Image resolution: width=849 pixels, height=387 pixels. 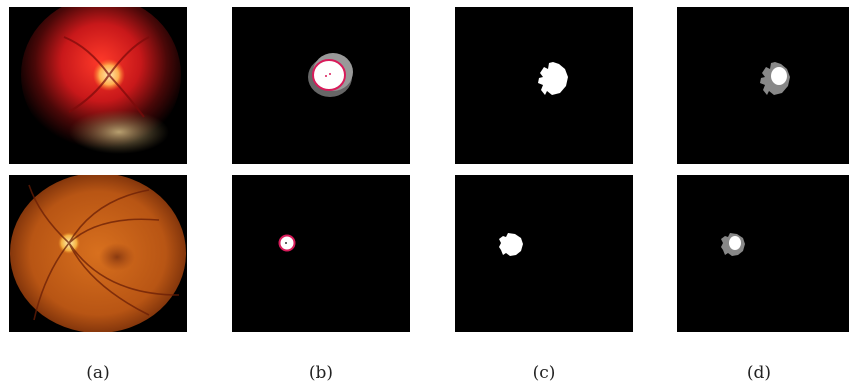 I want to click on fundus-image-row2, so click(x=98, y=253).